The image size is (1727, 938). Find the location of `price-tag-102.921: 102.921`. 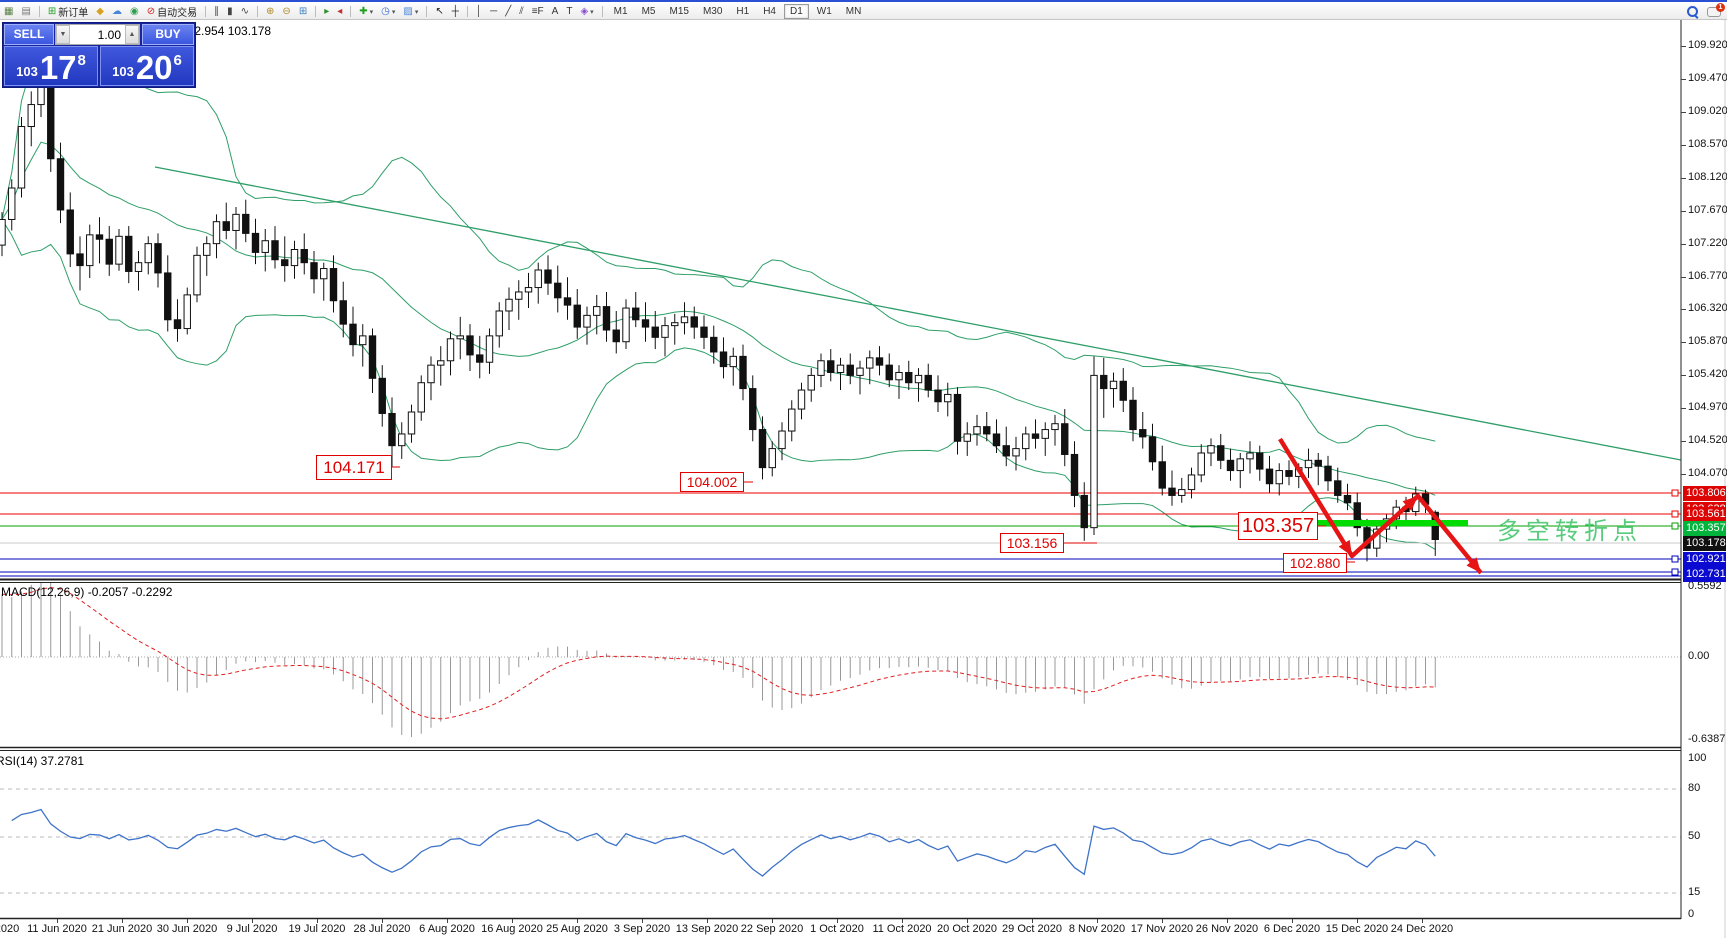

price-tag-102.921: 102.921 is located at coordinates (1704, 559).